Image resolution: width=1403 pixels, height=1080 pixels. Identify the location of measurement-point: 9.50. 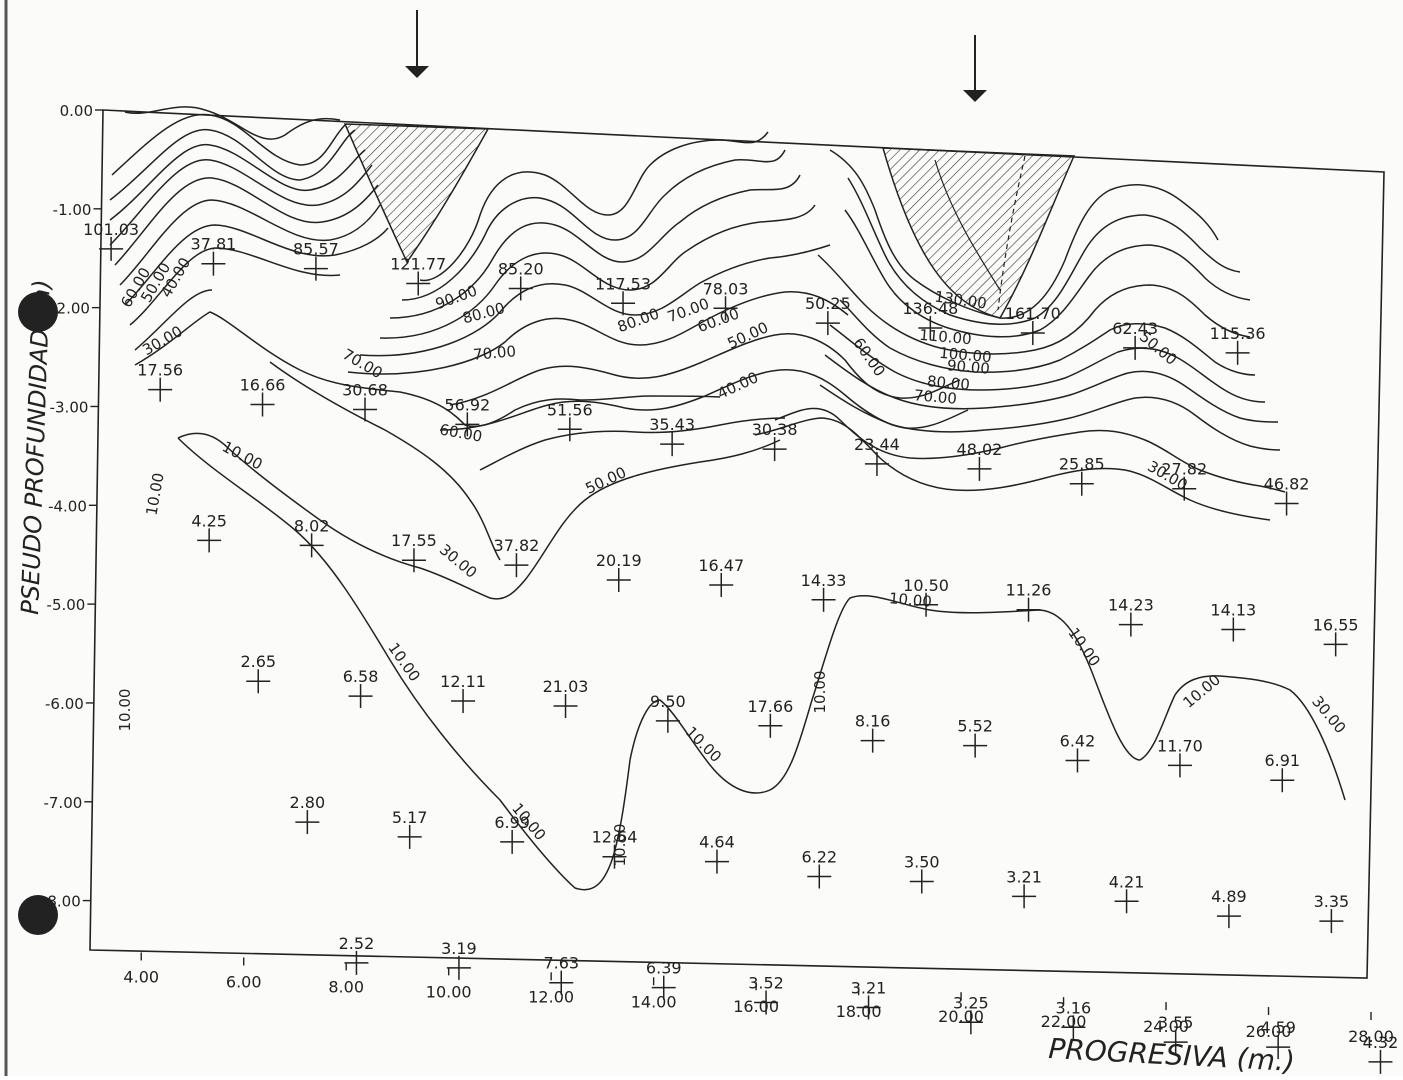
(668, 712).